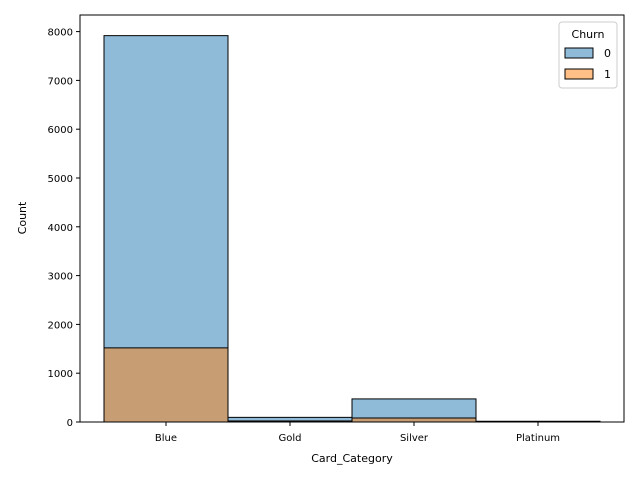  Describe the element at coordinates (60, 179) in the screenshot. I see `y-tick-label: 5000` at that location.